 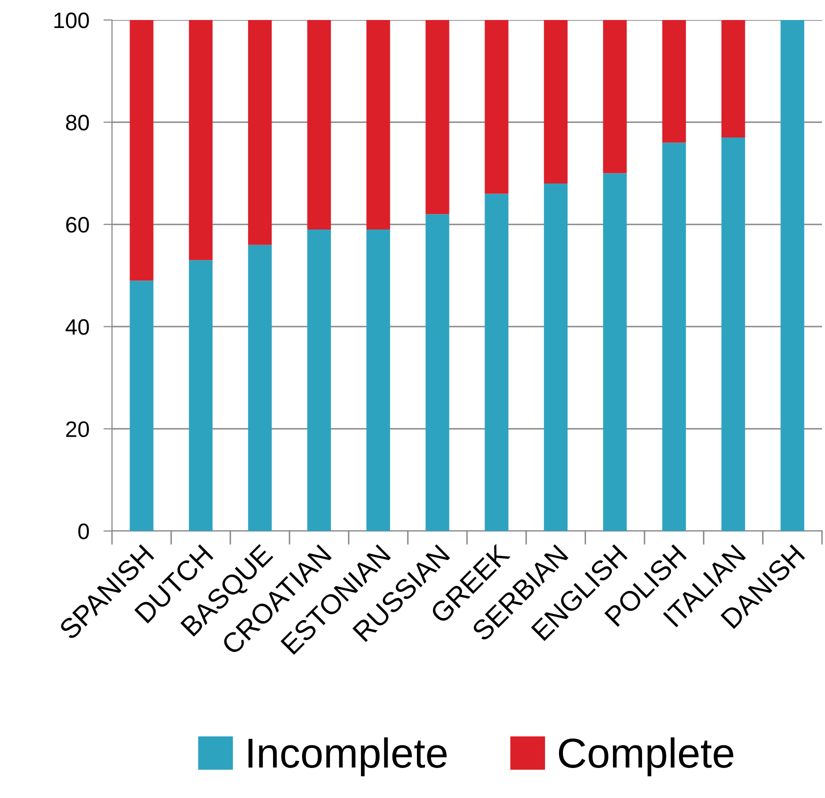 I want to click on y-tick-label: 80, so click(x=77, y=122).